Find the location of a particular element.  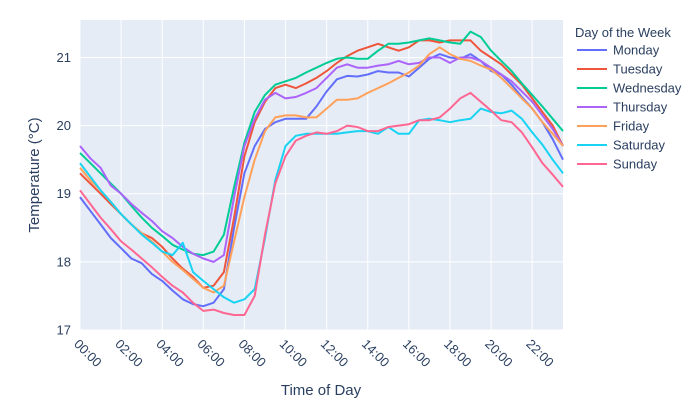

x-tick-label: 08:00 is located at coordinates (253, 353).